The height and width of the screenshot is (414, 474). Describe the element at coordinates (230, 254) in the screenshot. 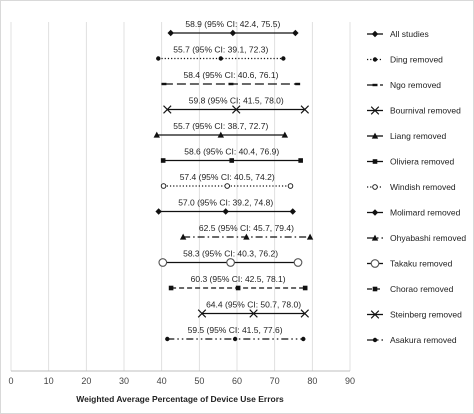

I see `estimate-label: 58.3 (95% CI: 40.3, 76.2)` at that location.